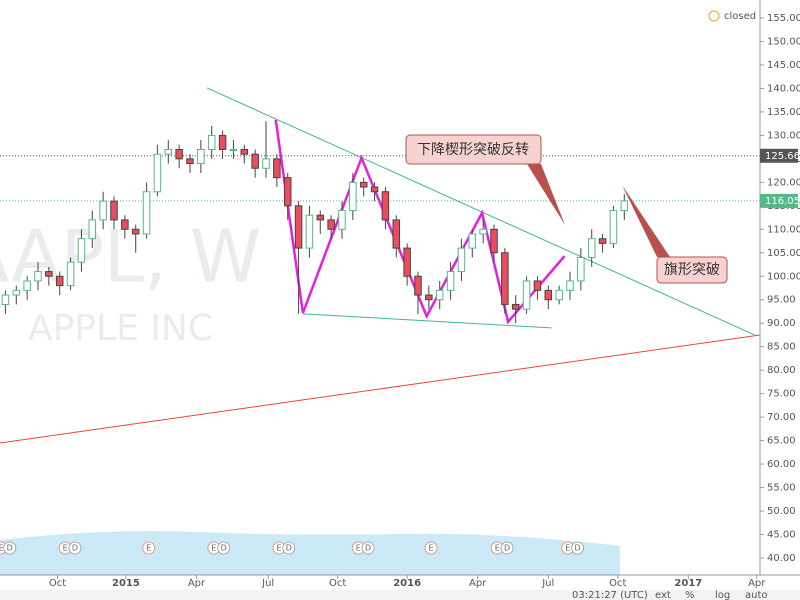 The width and height of the screenshot is (800, 600). Describe the element at coordinates (783, 276) in the screenshot. I see `y-tick-label: 100.00` at that location.